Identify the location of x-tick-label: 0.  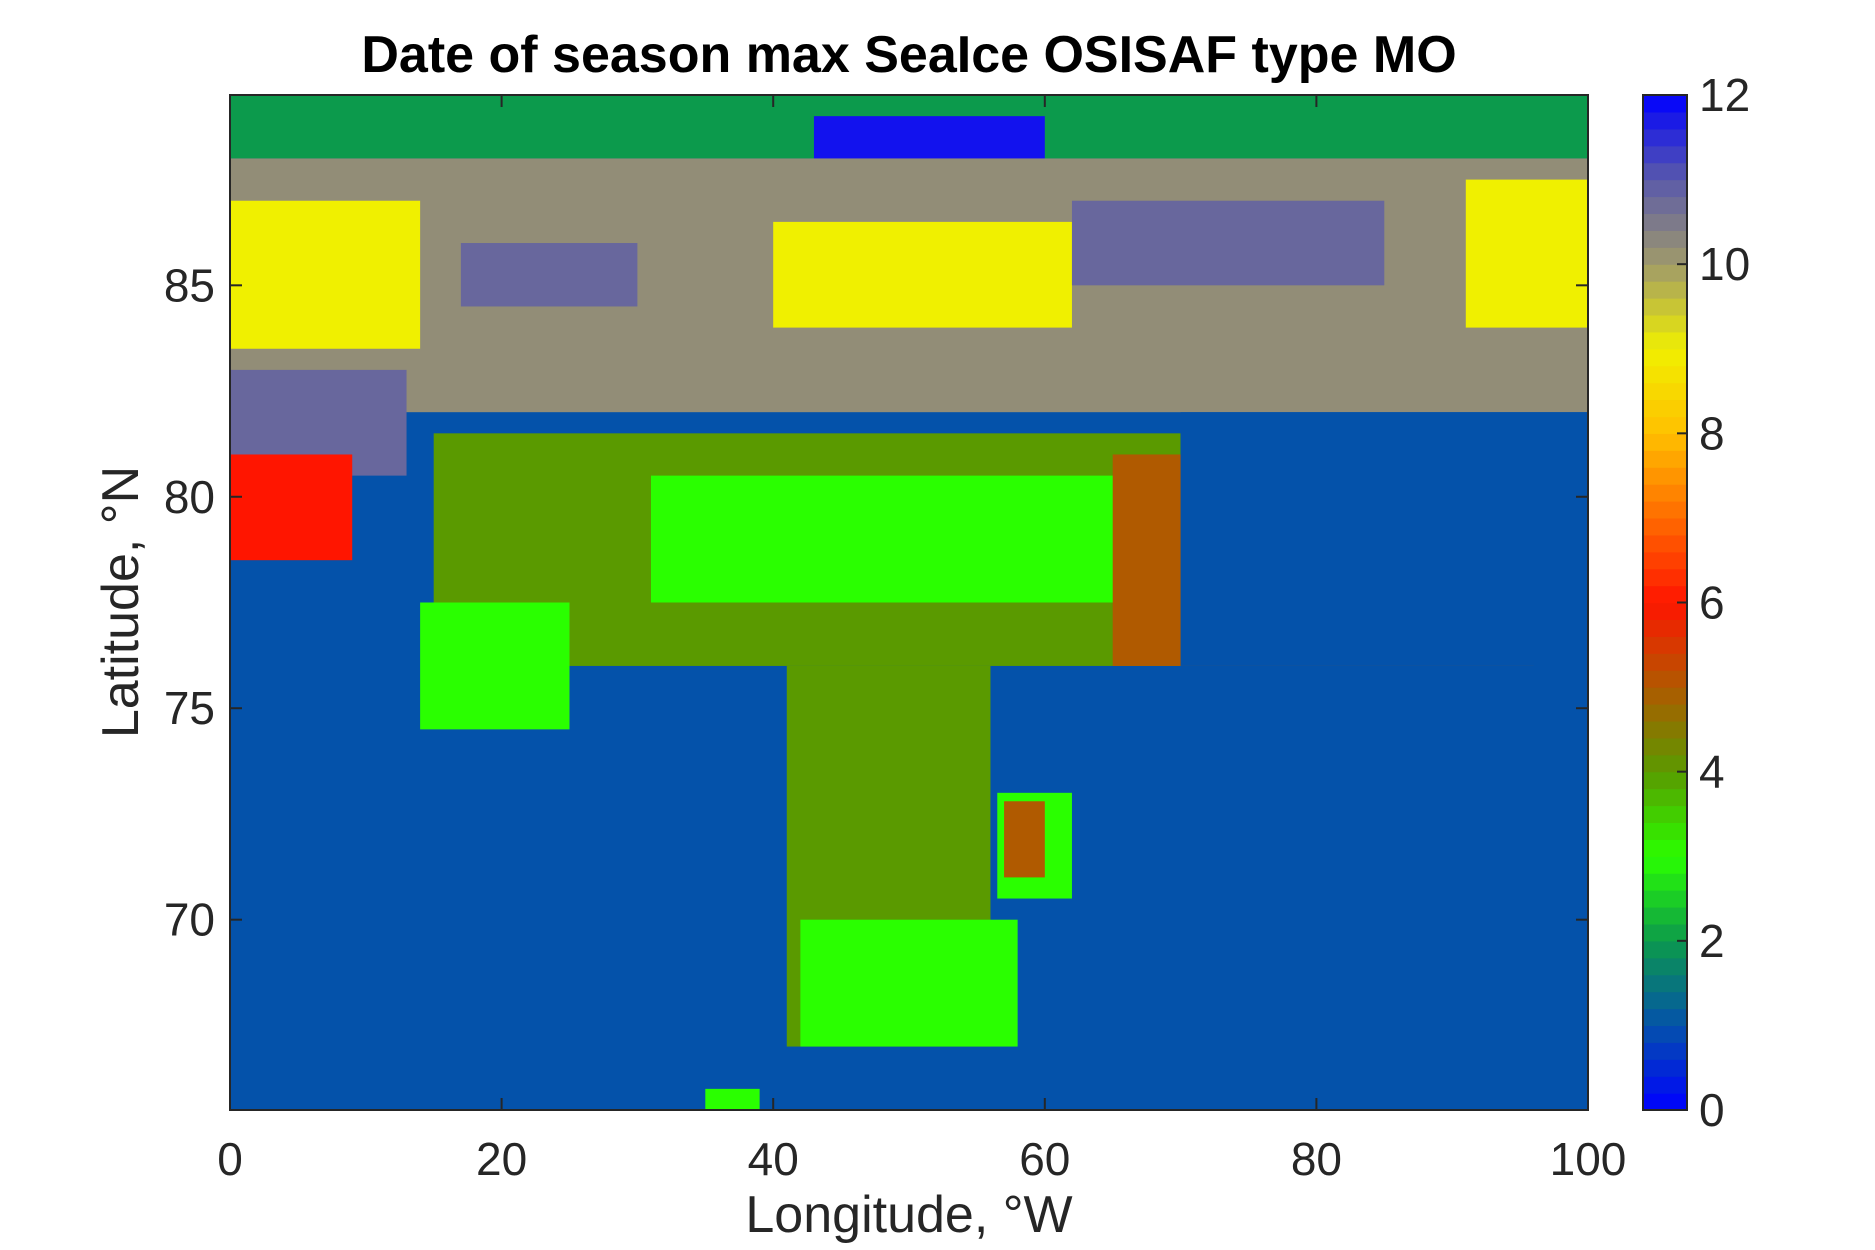
(230, 1159).